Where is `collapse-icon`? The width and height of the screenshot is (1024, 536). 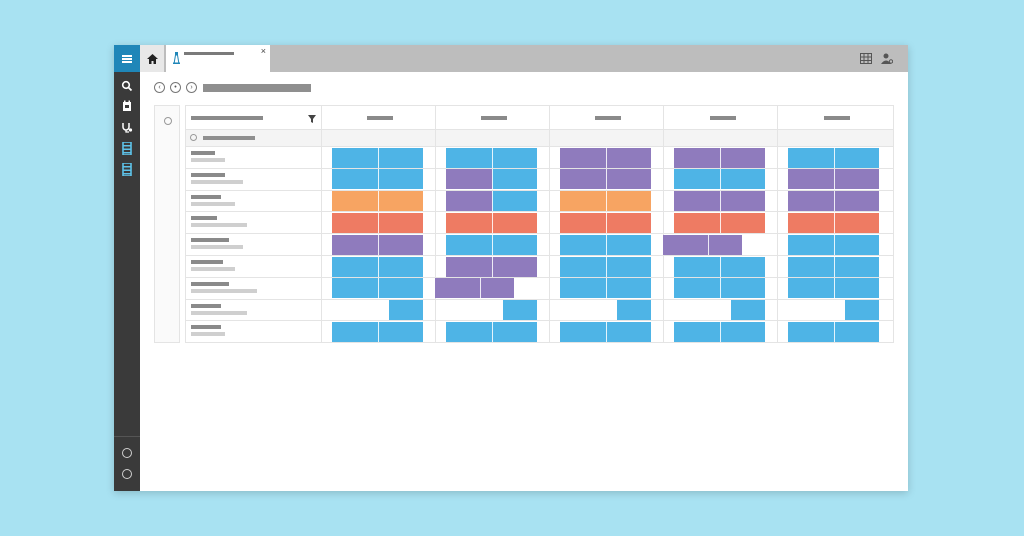 collapse-icon is located at coordinates (193, 137).